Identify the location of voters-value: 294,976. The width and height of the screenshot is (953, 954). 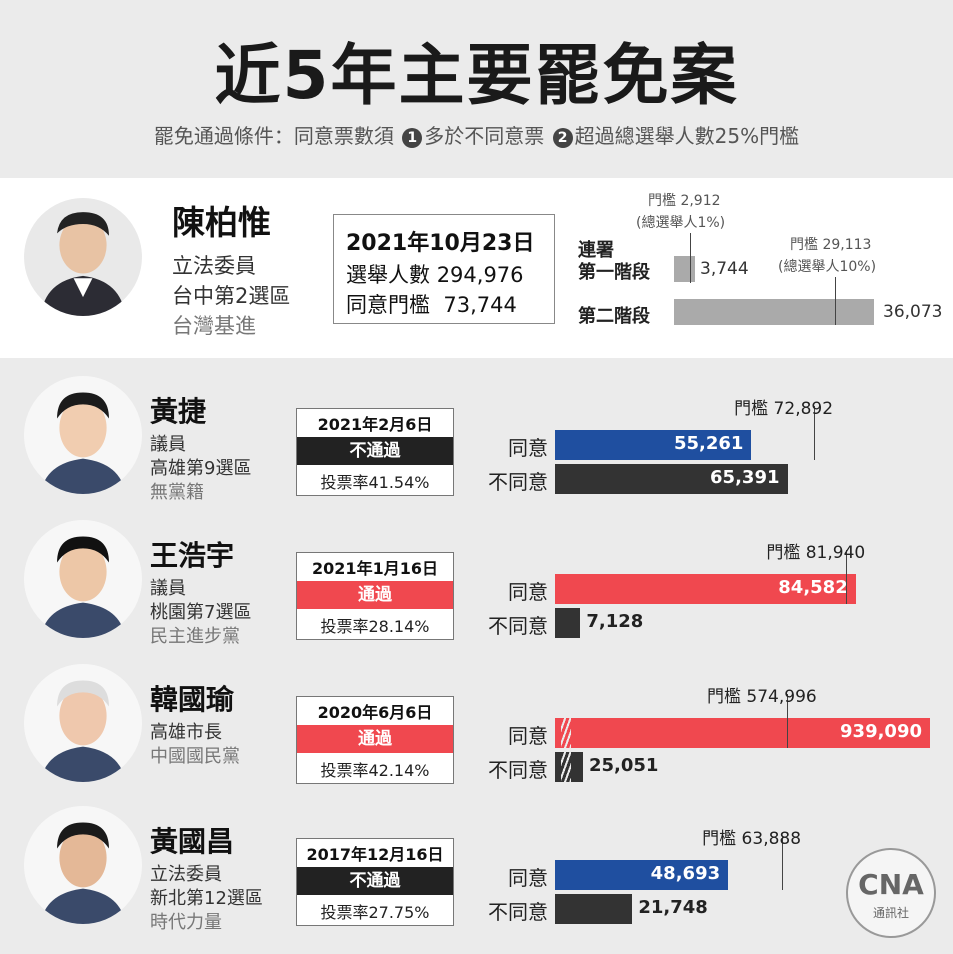
(480, 275).